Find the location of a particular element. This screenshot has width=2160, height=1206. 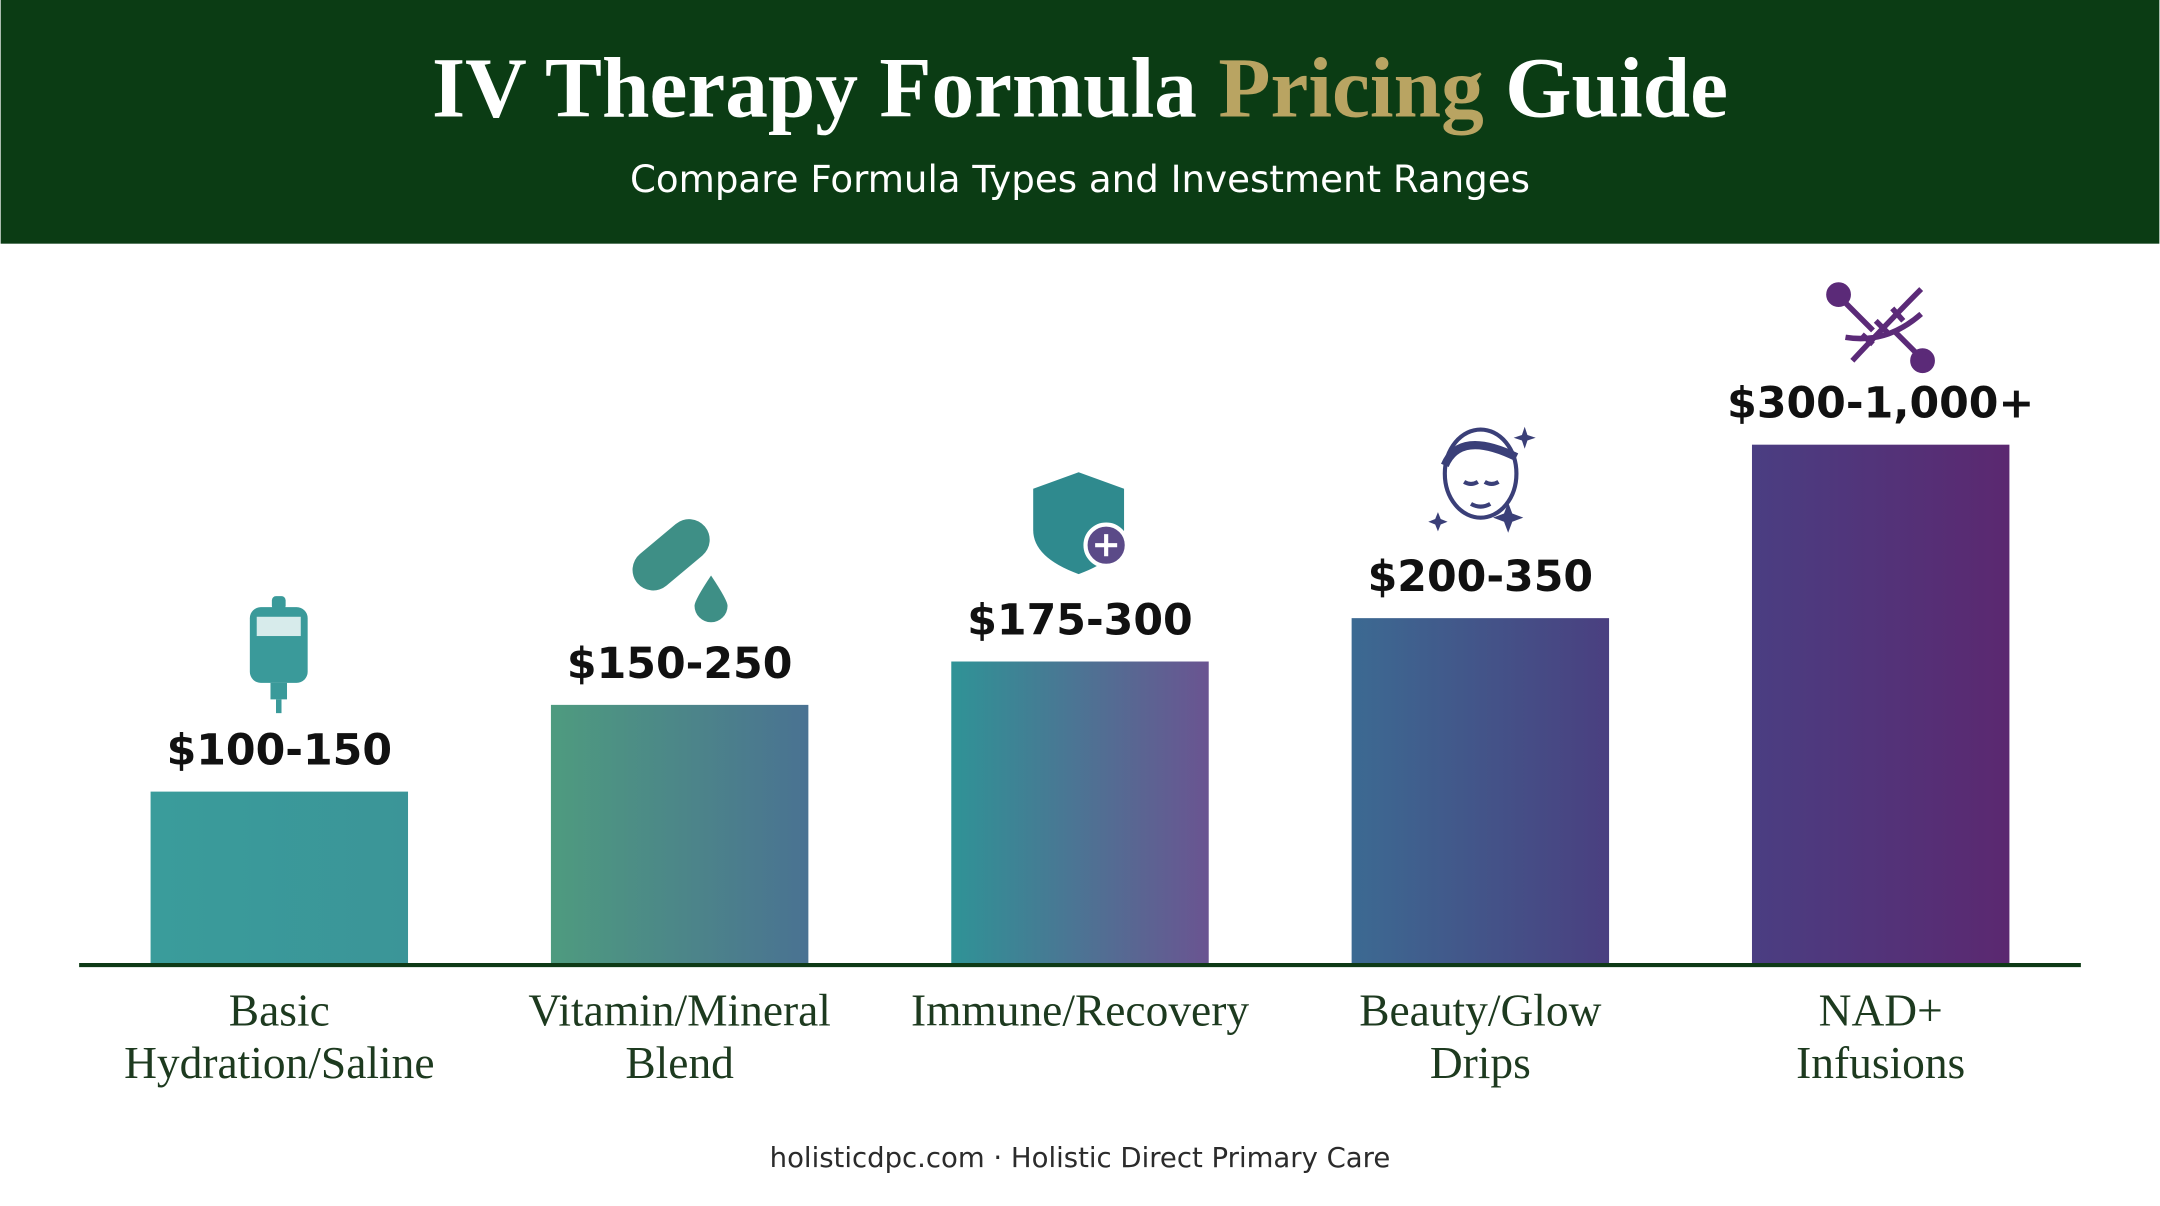

x-label-box: NAD+ Infusions is located at coordinates (1881, 1038).